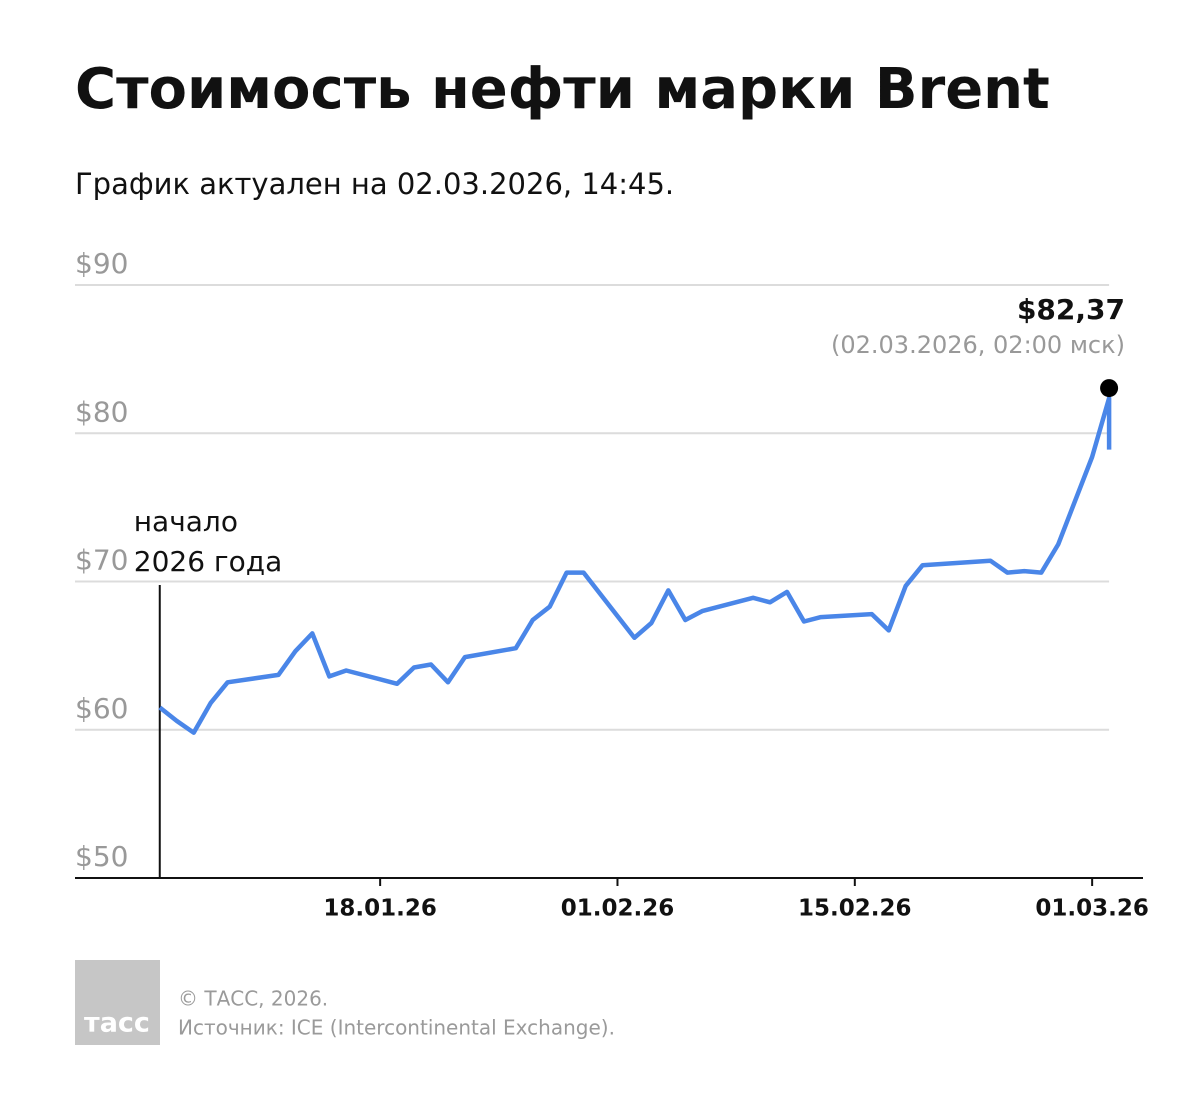 This screenshot has height=1120, width=1200. What do you see at coordinates (380, 909) in the screenshot?
I see `x-tick-label: 18.01.26` at bounding box center [380, 909].